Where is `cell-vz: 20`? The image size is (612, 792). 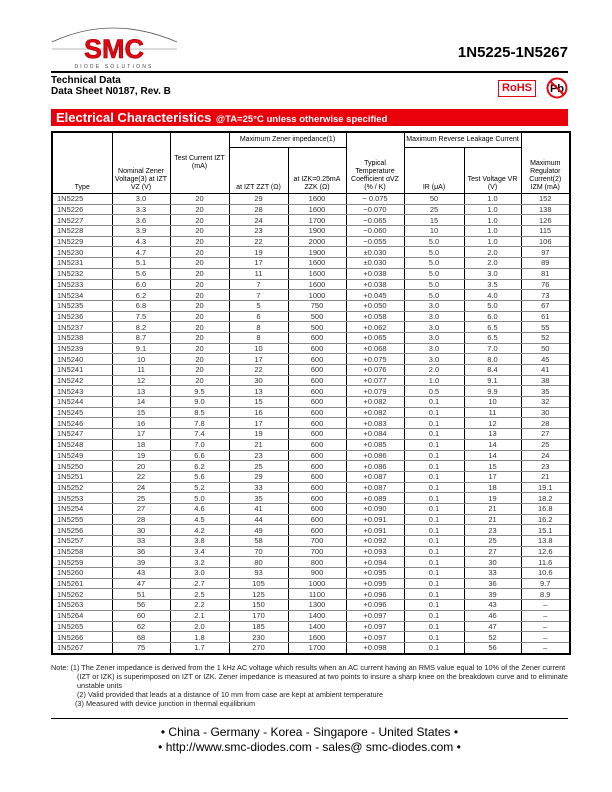 cell-vz: 20 is located at coordinates (141, 466).